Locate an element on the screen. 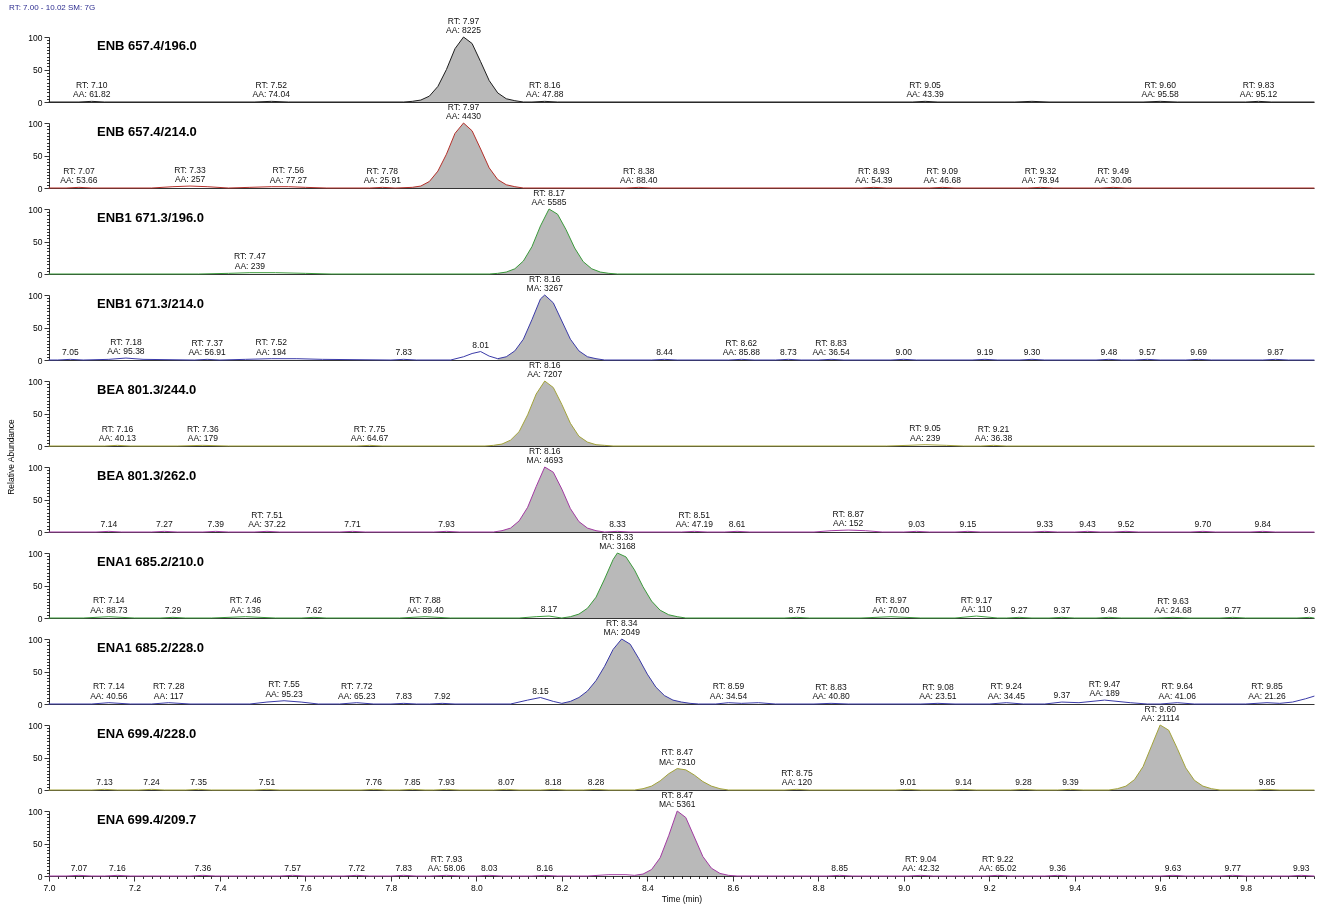 The image size is (1324, 922). annotation: RT: 7.10 AA: 61.82 is located at coordinates (92, 89).